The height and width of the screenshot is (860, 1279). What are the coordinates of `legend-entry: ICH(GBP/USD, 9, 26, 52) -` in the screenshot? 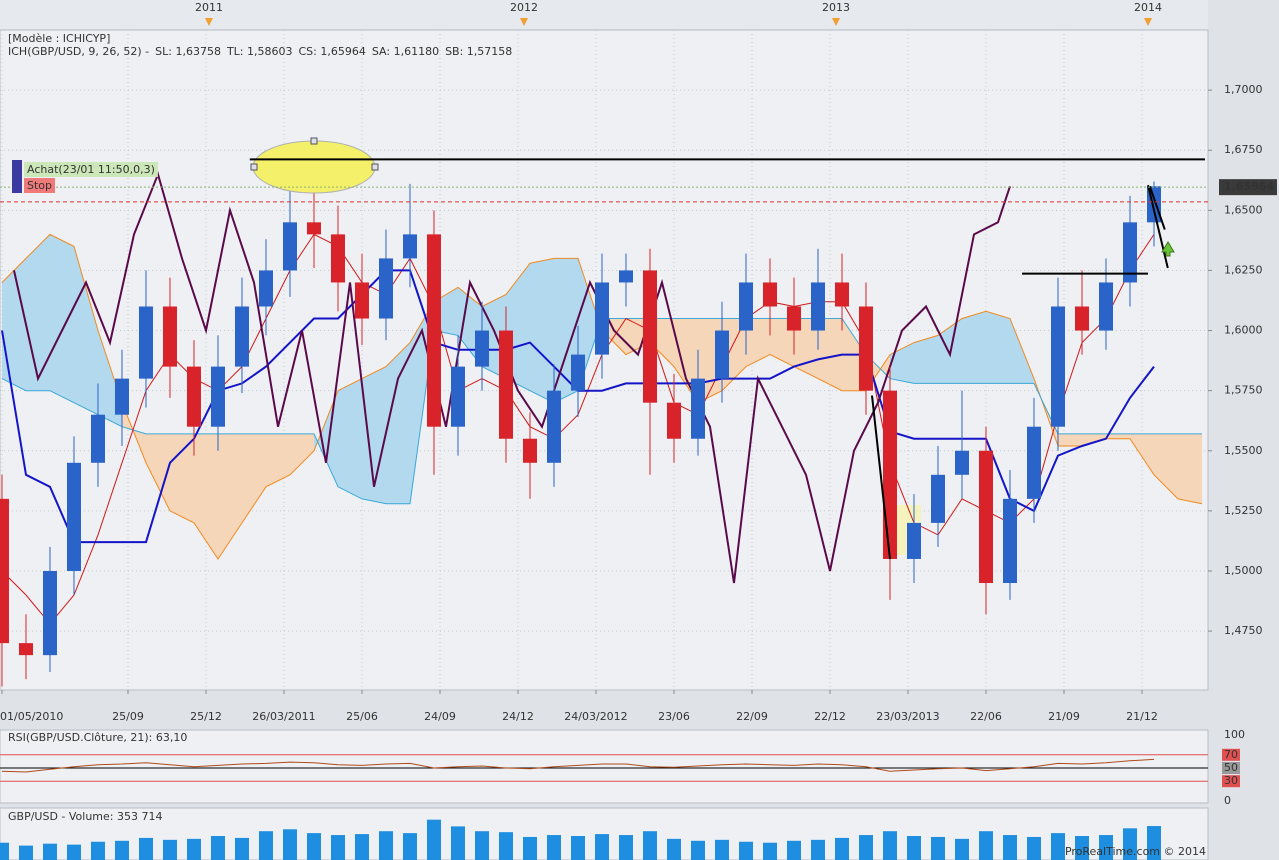 It's located at (78, 51).